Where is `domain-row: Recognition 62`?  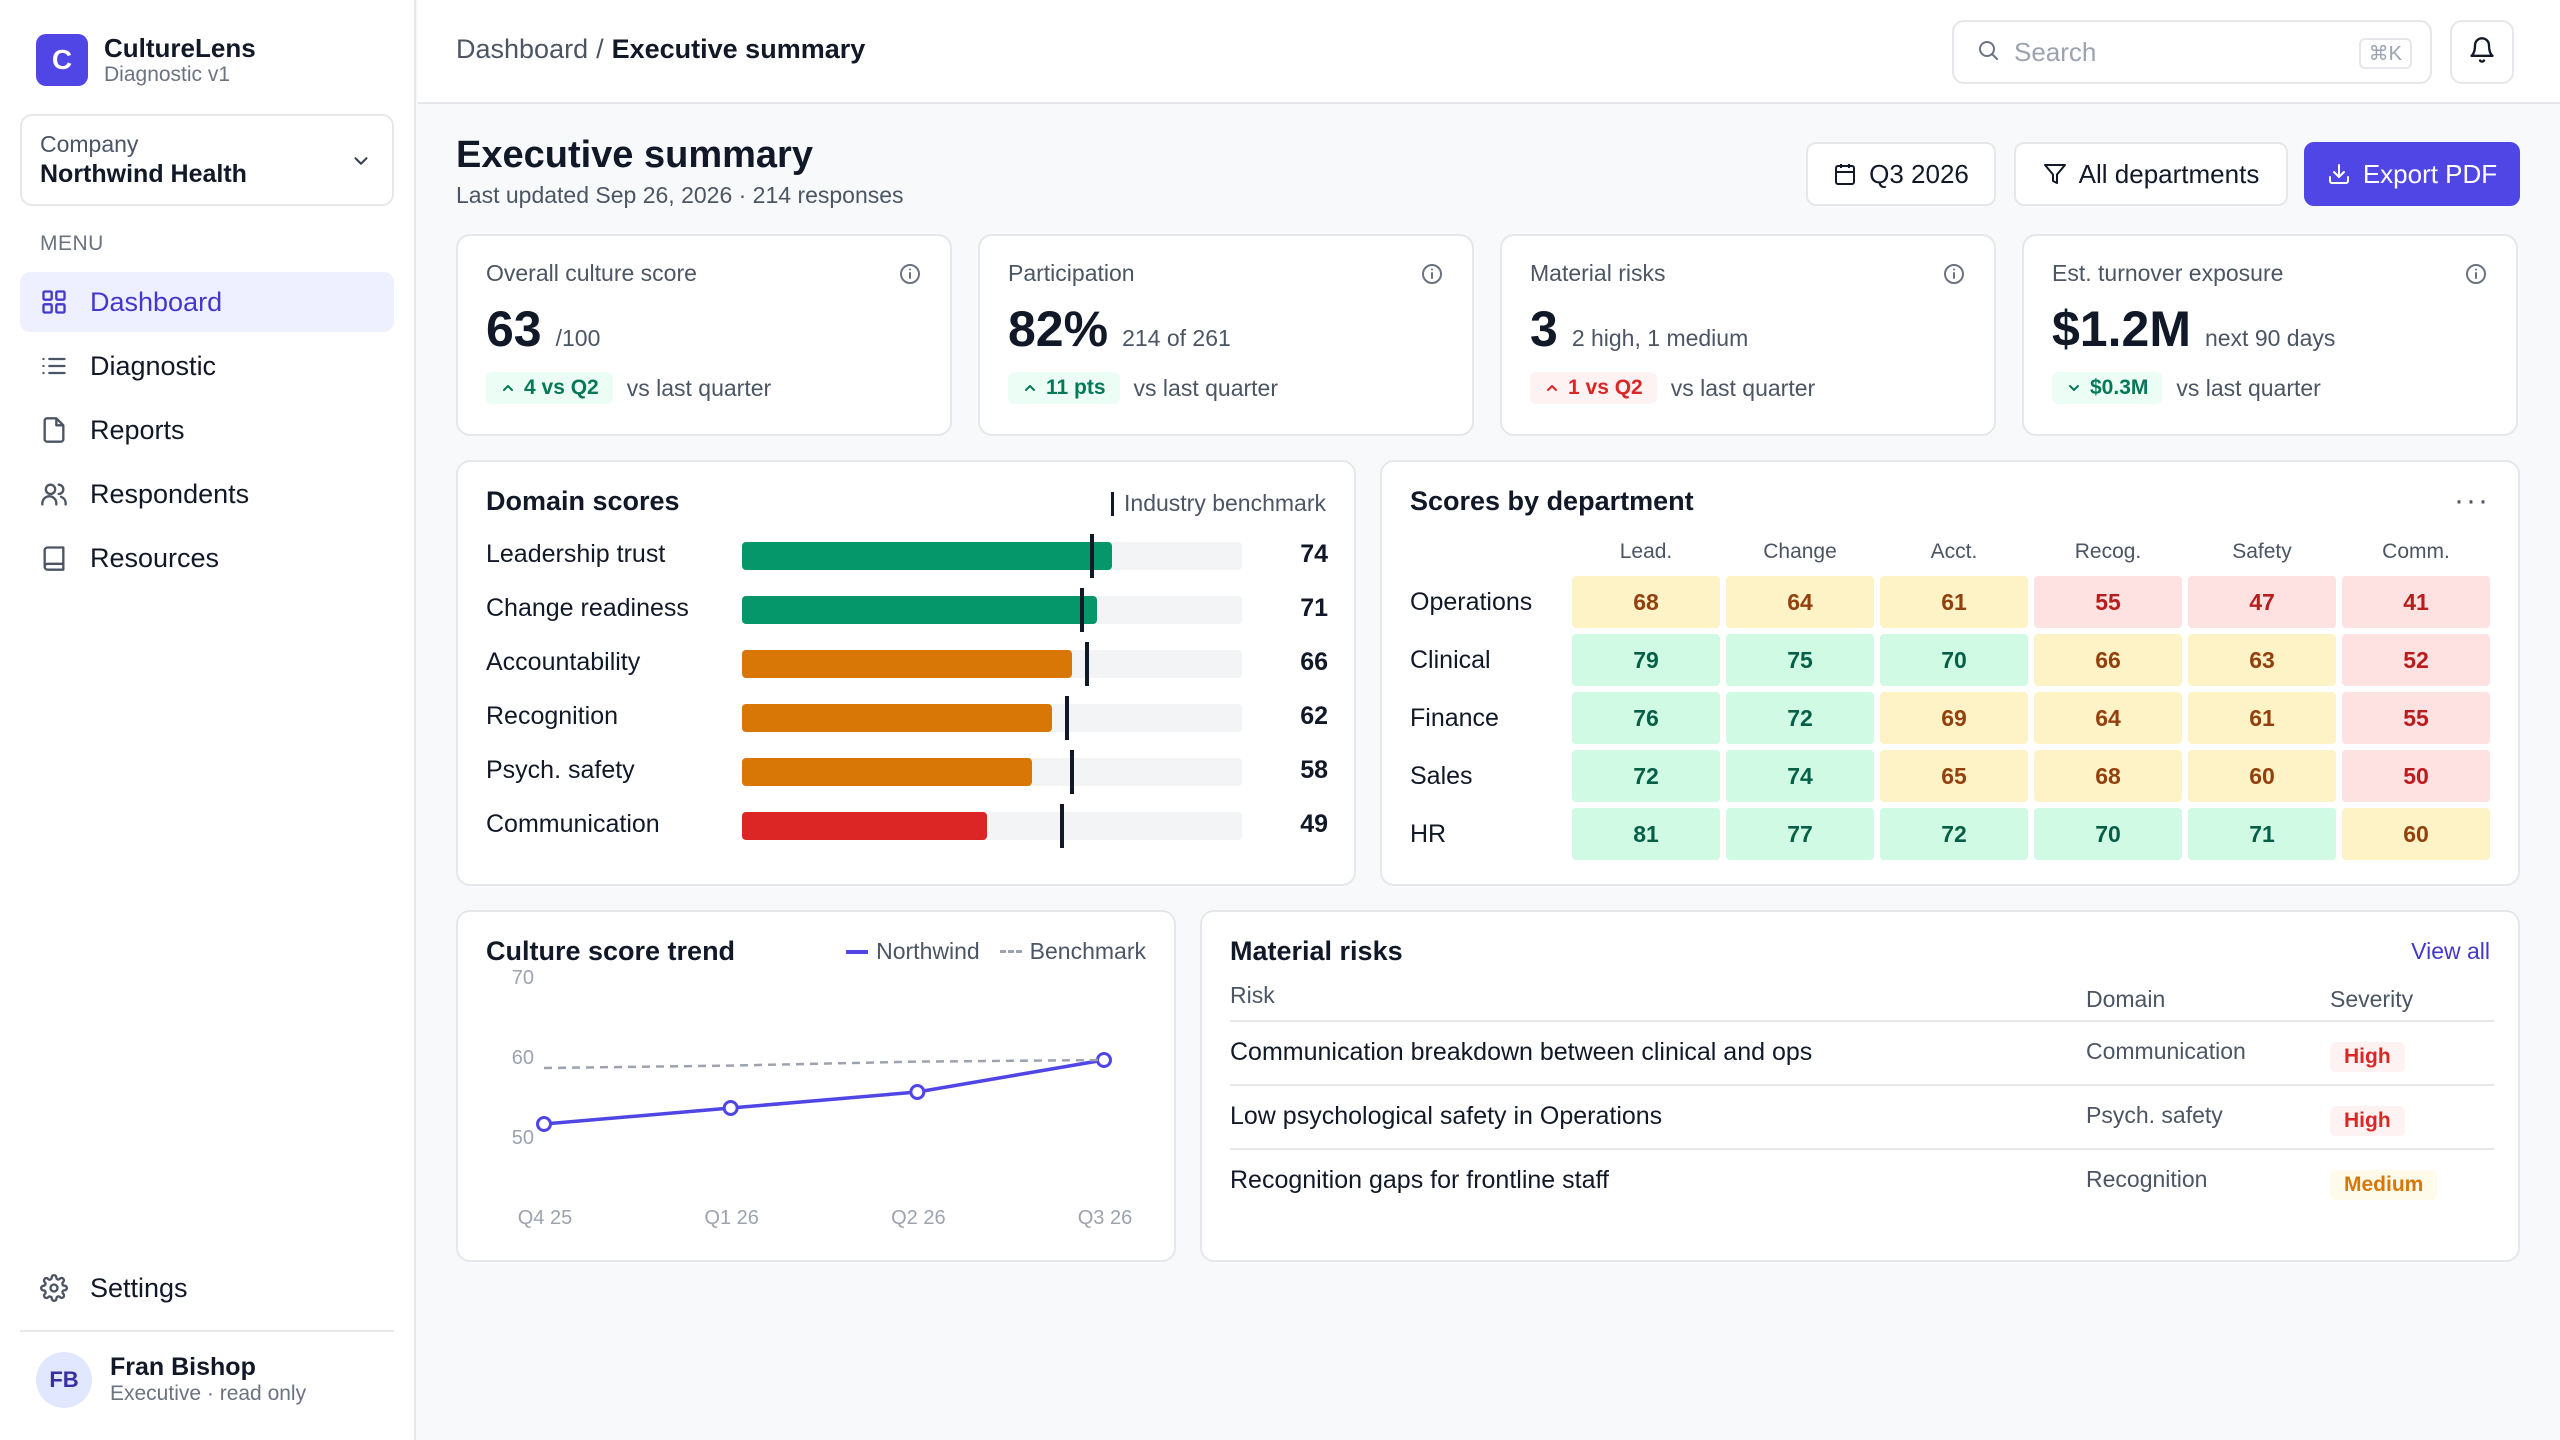
domain-row: Recognition 62 is located at coordinates (907, 718).